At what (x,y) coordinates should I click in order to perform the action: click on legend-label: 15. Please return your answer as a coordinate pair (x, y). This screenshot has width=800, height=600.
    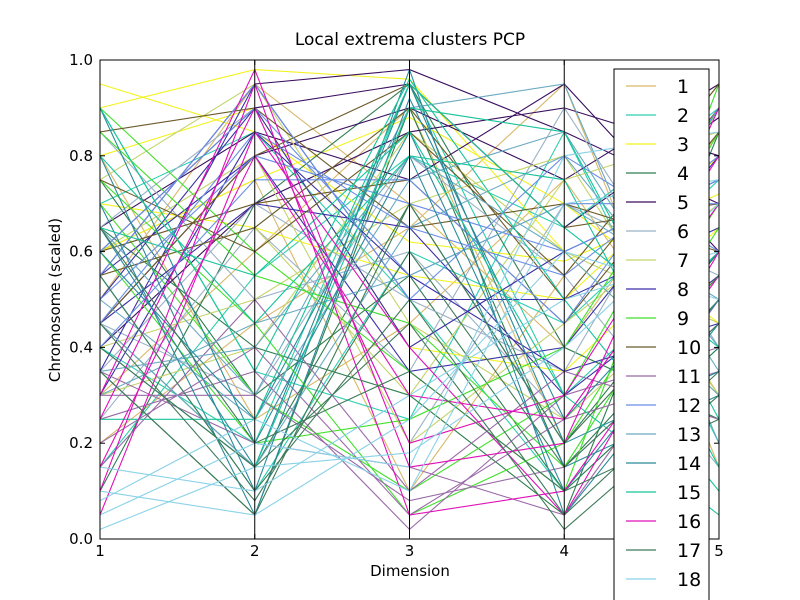
    Looking at the image, I should click on (689, 493).